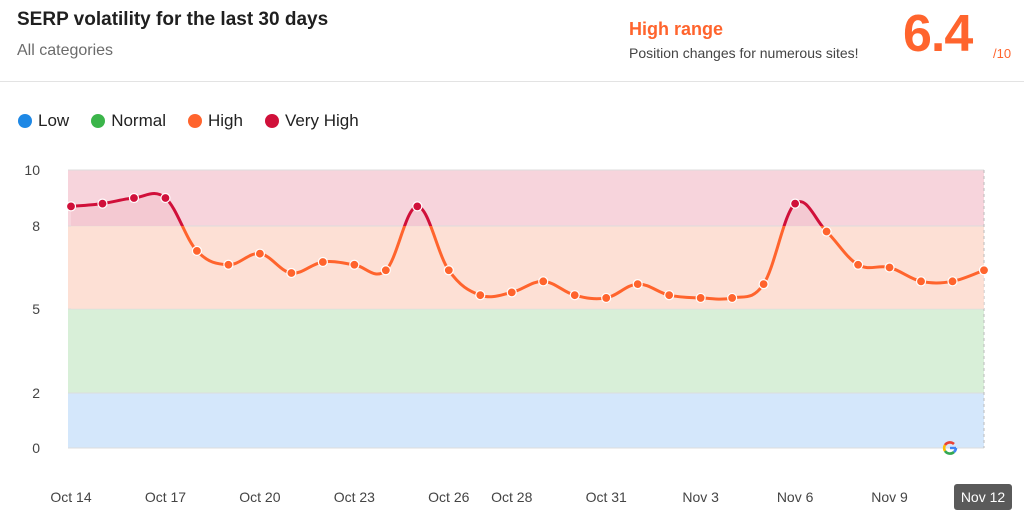 This screenshot has height=532, width=1024. What do you see at coordinates (984, 270) in the screenshot?
I see `data-point: Nov 12: 6.4` at bounding box center [984, 270].